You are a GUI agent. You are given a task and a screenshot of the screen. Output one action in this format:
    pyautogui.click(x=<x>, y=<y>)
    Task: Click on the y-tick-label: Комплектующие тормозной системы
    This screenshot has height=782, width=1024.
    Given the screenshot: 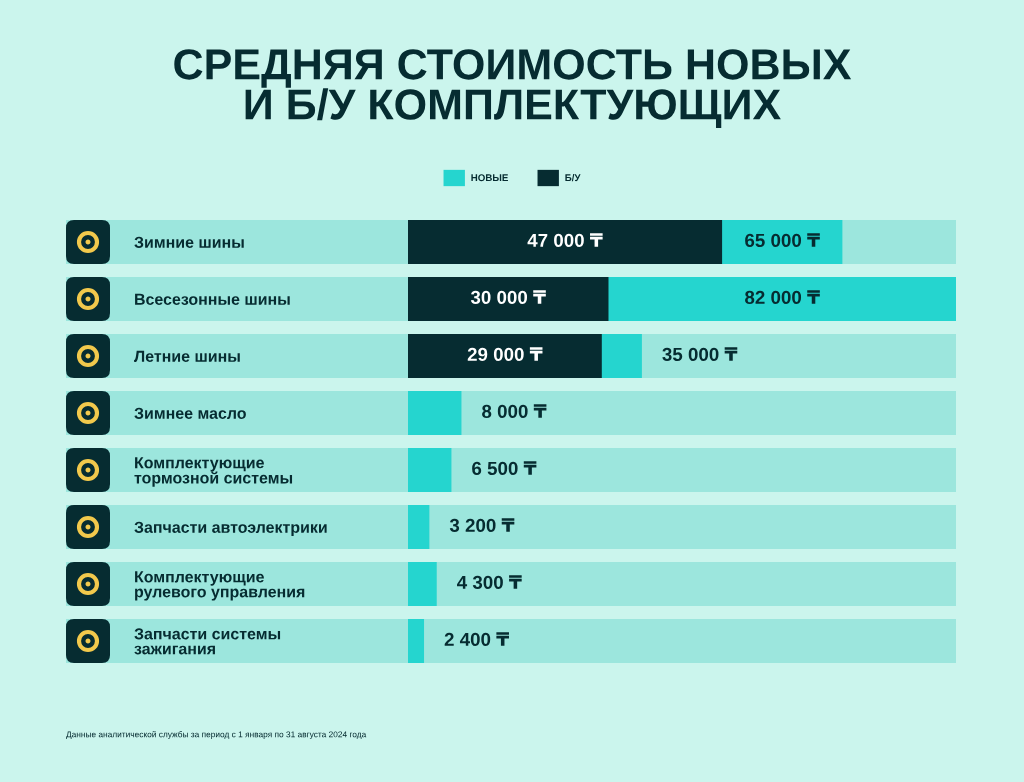 What is the action you would take?
    pyautogui.click(x=213, y=472)
    